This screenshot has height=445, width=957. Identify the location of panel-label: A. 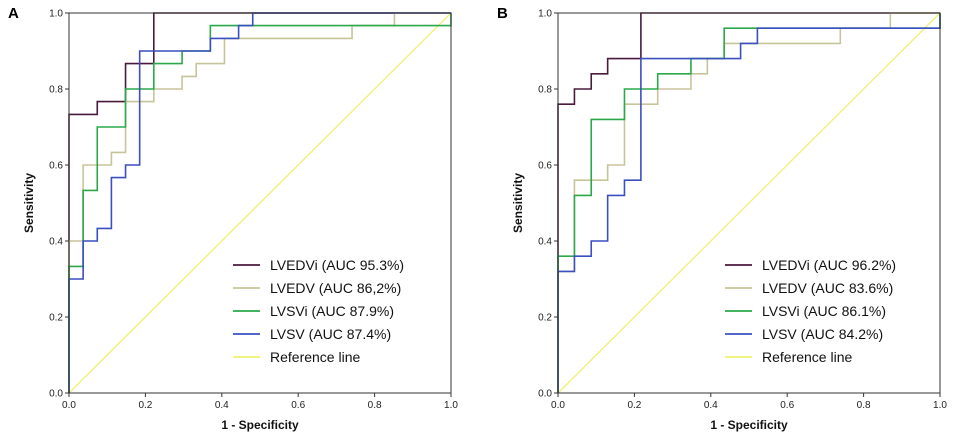
(13, 13).